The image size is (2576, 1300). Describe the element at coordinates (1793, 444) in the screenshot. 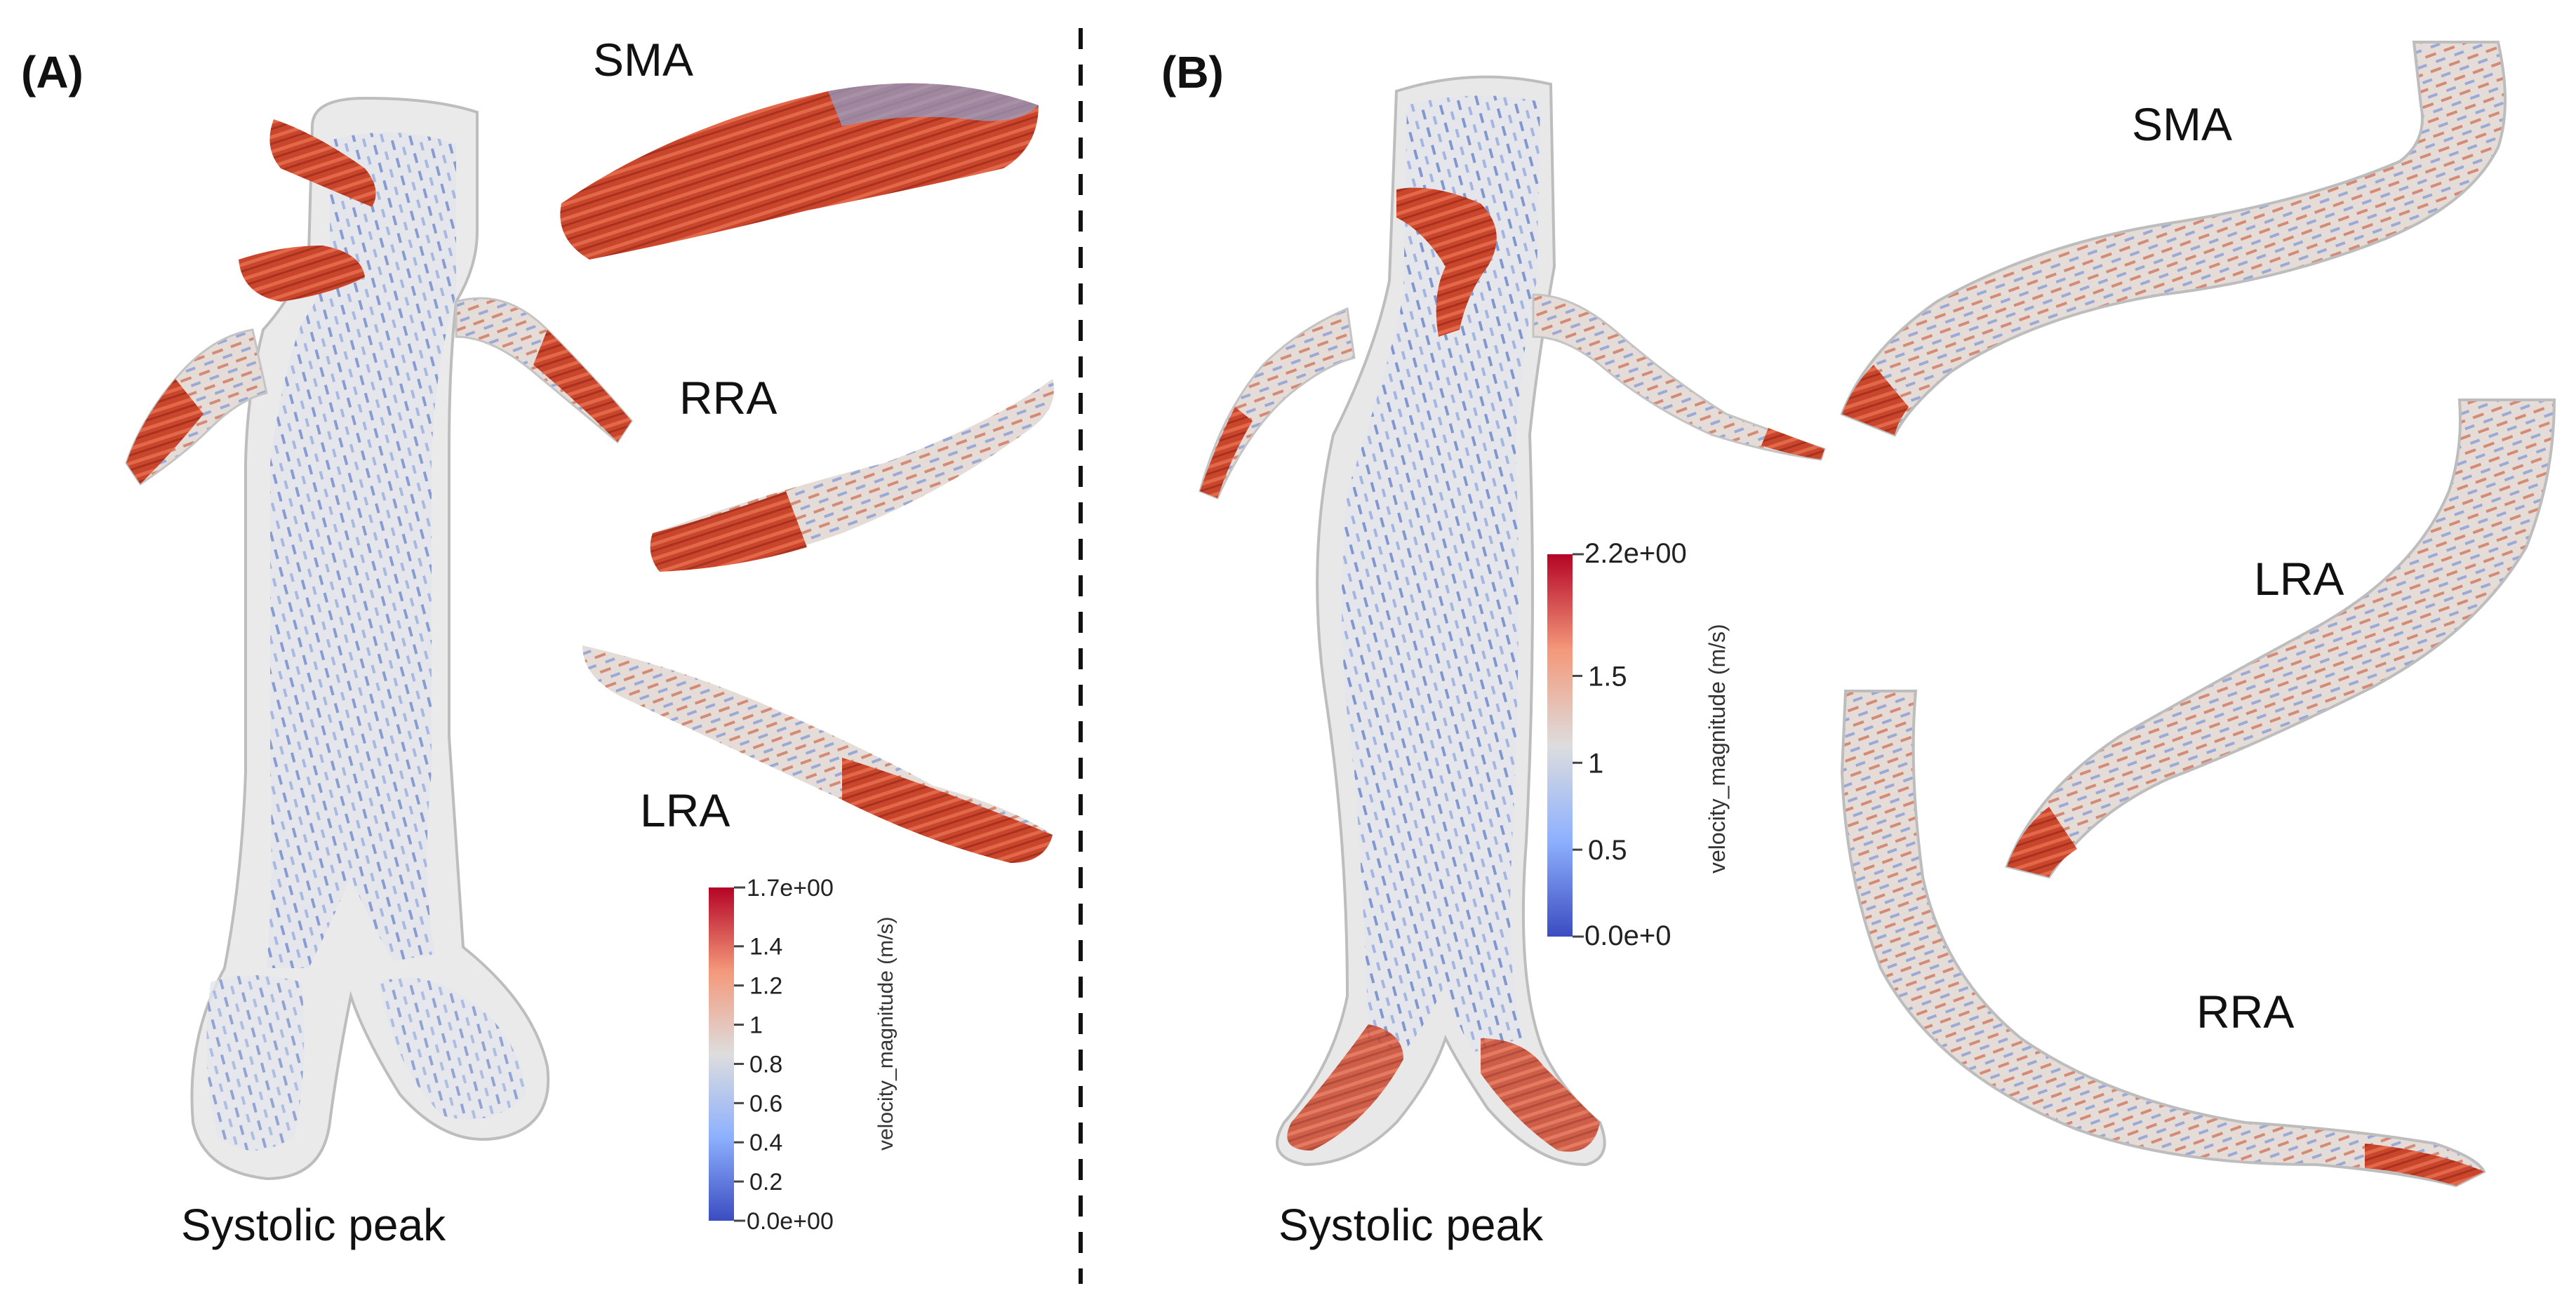

I see `aorta-b-branch-right-tip` at that location.